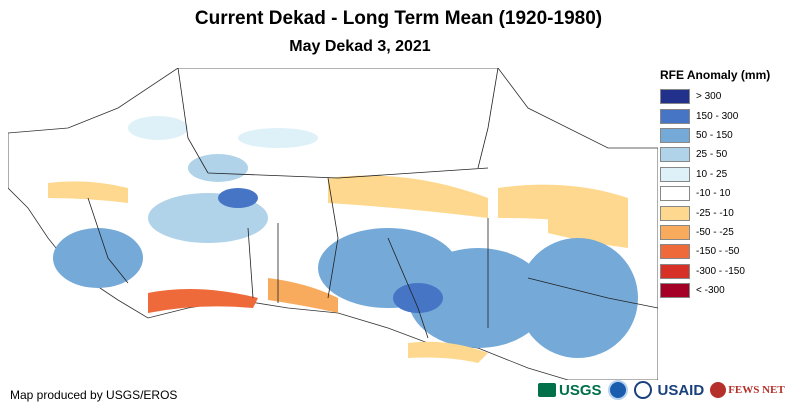 The height and width of the screenshot is (413, 797). I want to click on legend-label: > 300, so click(709, 97).